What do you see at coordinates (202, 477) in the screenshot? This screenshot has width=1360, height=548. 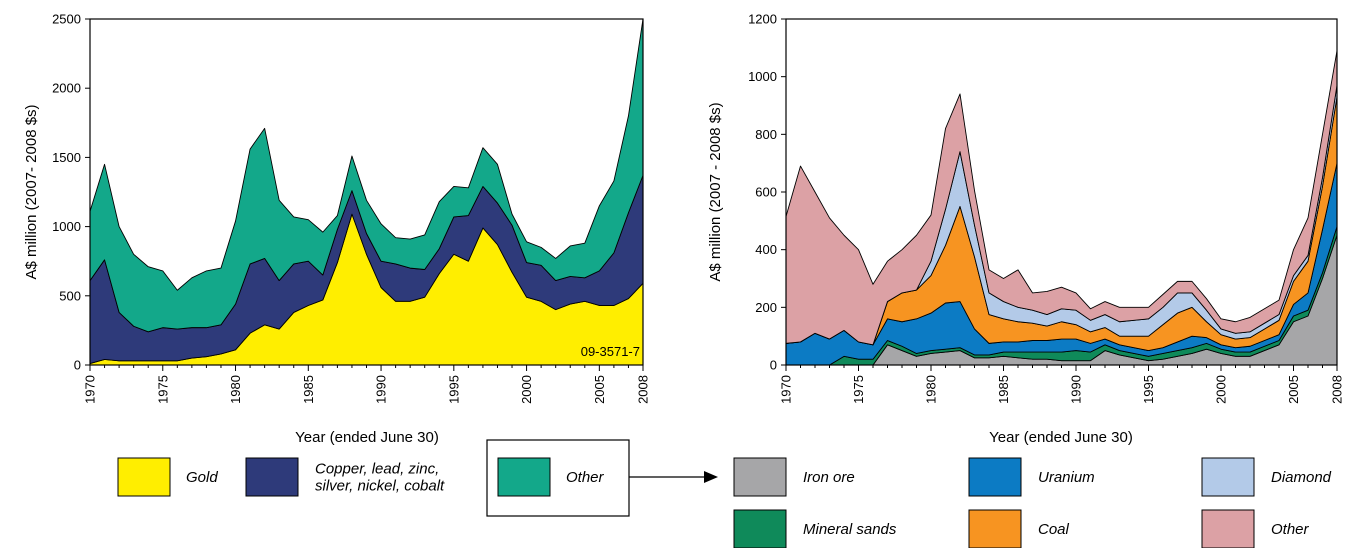 I see `legend-item-gold-label: Gold` at bounding box center [202, 477].